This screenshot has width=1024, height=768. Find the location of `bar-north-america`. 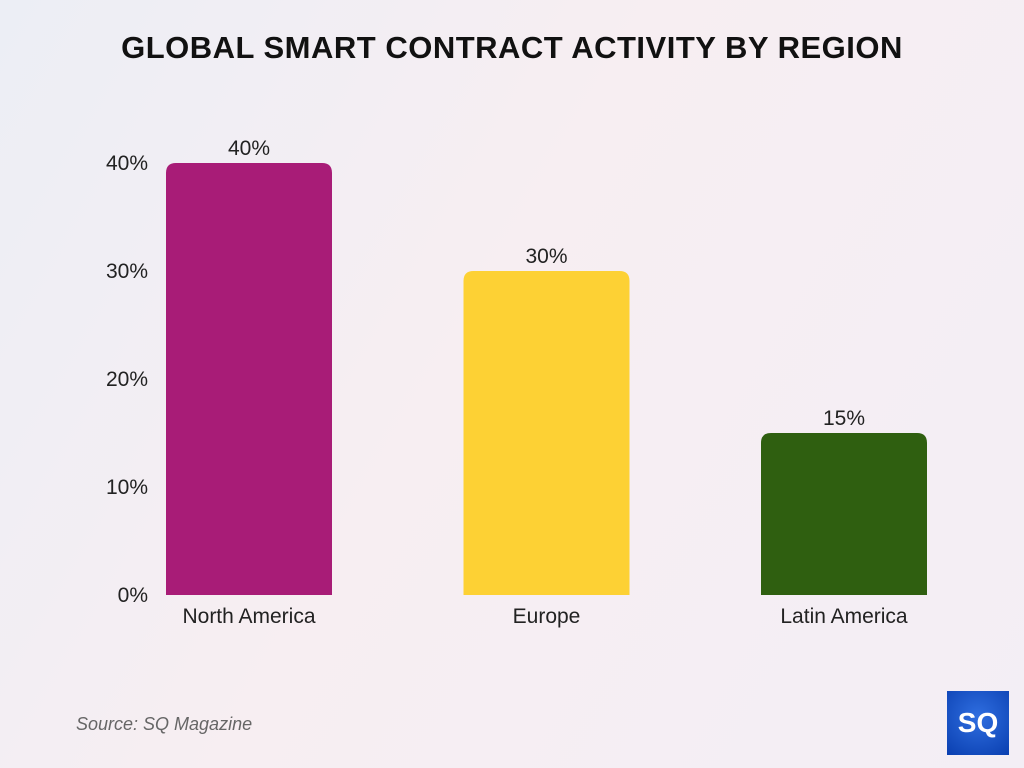

bar-north-america is located at coordinates (249, 379).